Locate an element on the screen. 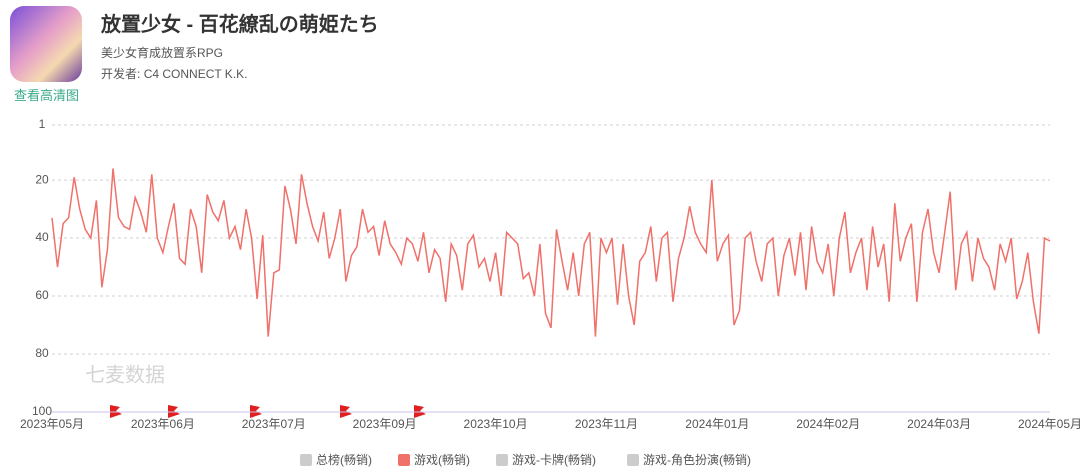 Image resolution: width=1080 pixels, height=475 pixels. y-tick-label: 40 is located at coordinates (42, 237).